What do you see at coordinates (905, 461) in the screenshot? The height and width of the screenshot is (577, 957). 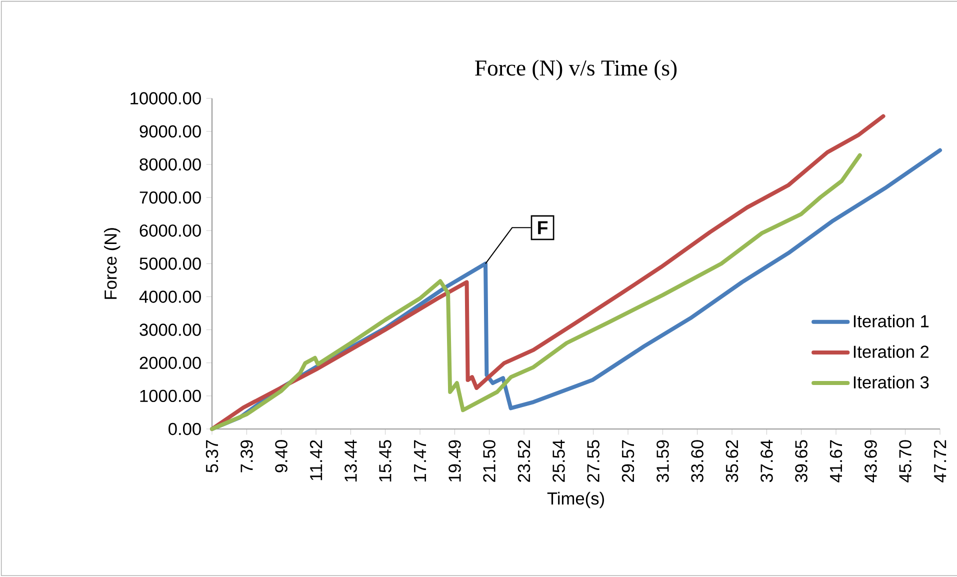 I see `x-tick-label: 45.70` at bounding box center [905, 461].